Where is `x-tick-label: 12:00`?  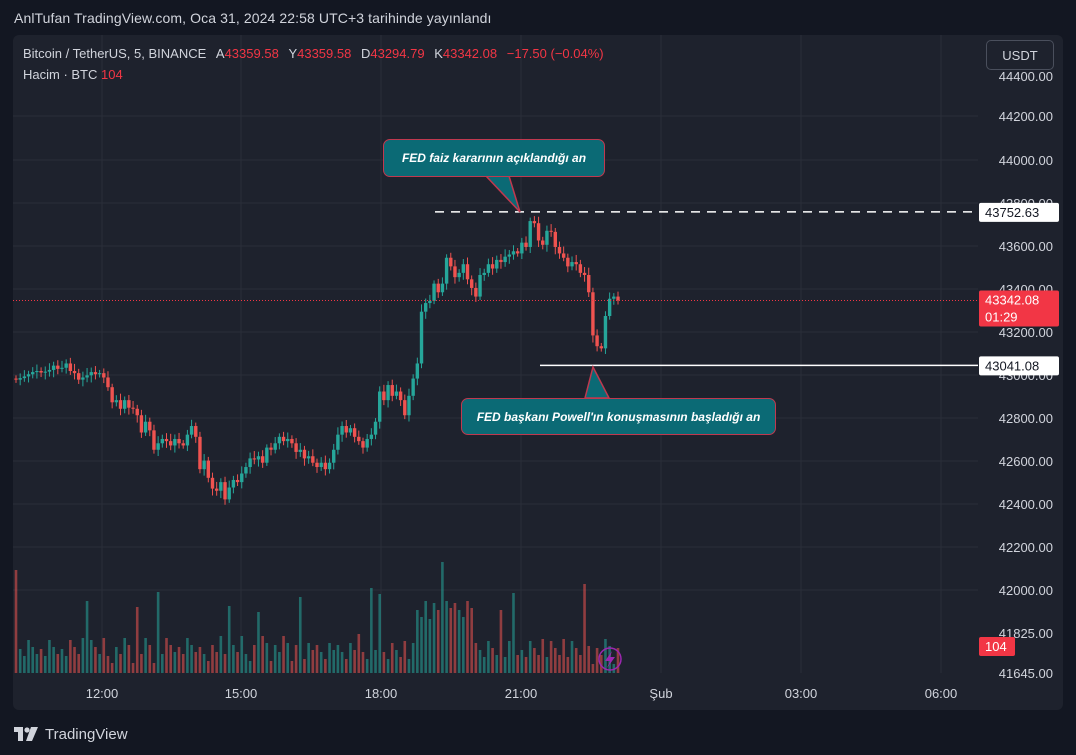
x-tick-label: 12:00 is located at coordinates (102, 693).